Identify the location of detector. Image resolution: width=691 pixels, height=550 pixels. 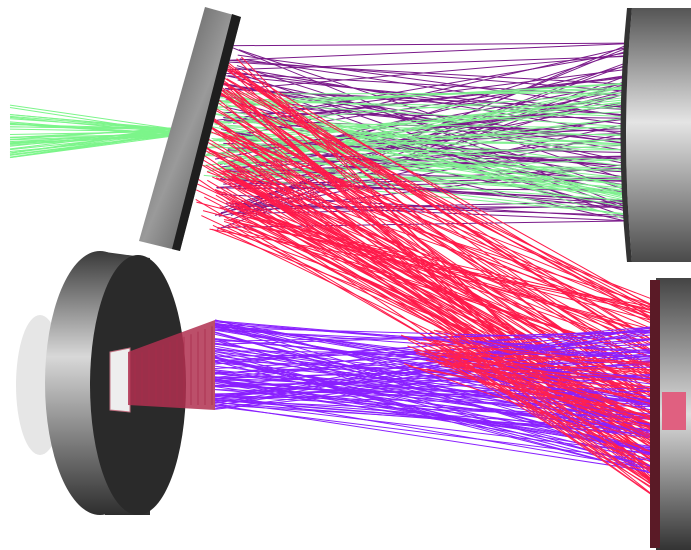
(674, 411).